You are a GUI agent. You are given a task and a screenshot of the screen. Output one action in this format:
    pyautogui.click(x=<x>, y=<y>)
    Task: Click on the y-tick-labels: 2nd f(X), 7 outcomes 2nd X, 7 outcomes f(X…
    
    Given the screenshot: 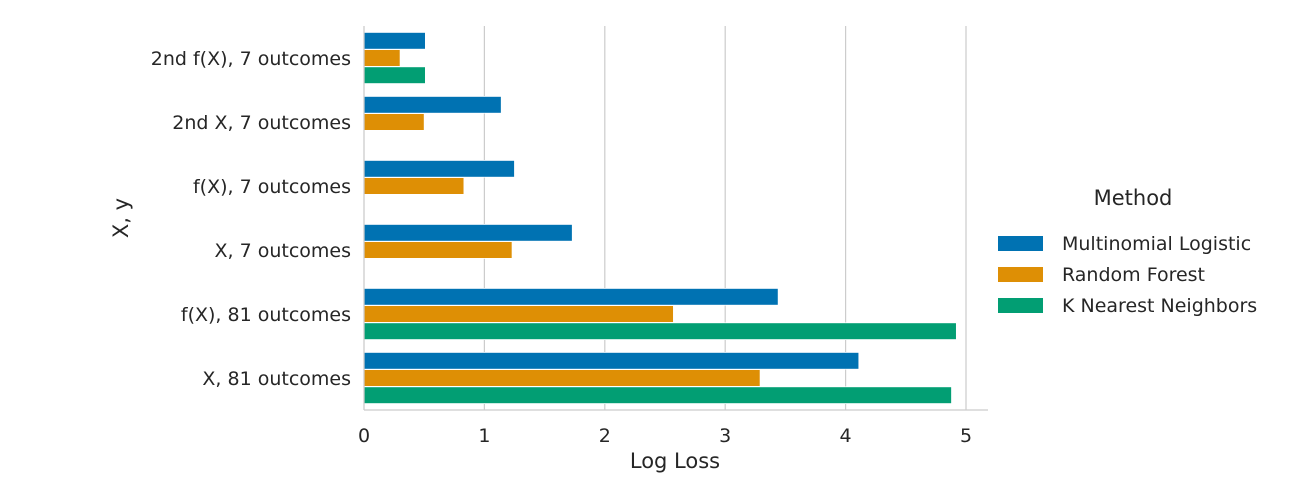 What is the action you would take?
    pyautogui.click(x=251, y=219)
    